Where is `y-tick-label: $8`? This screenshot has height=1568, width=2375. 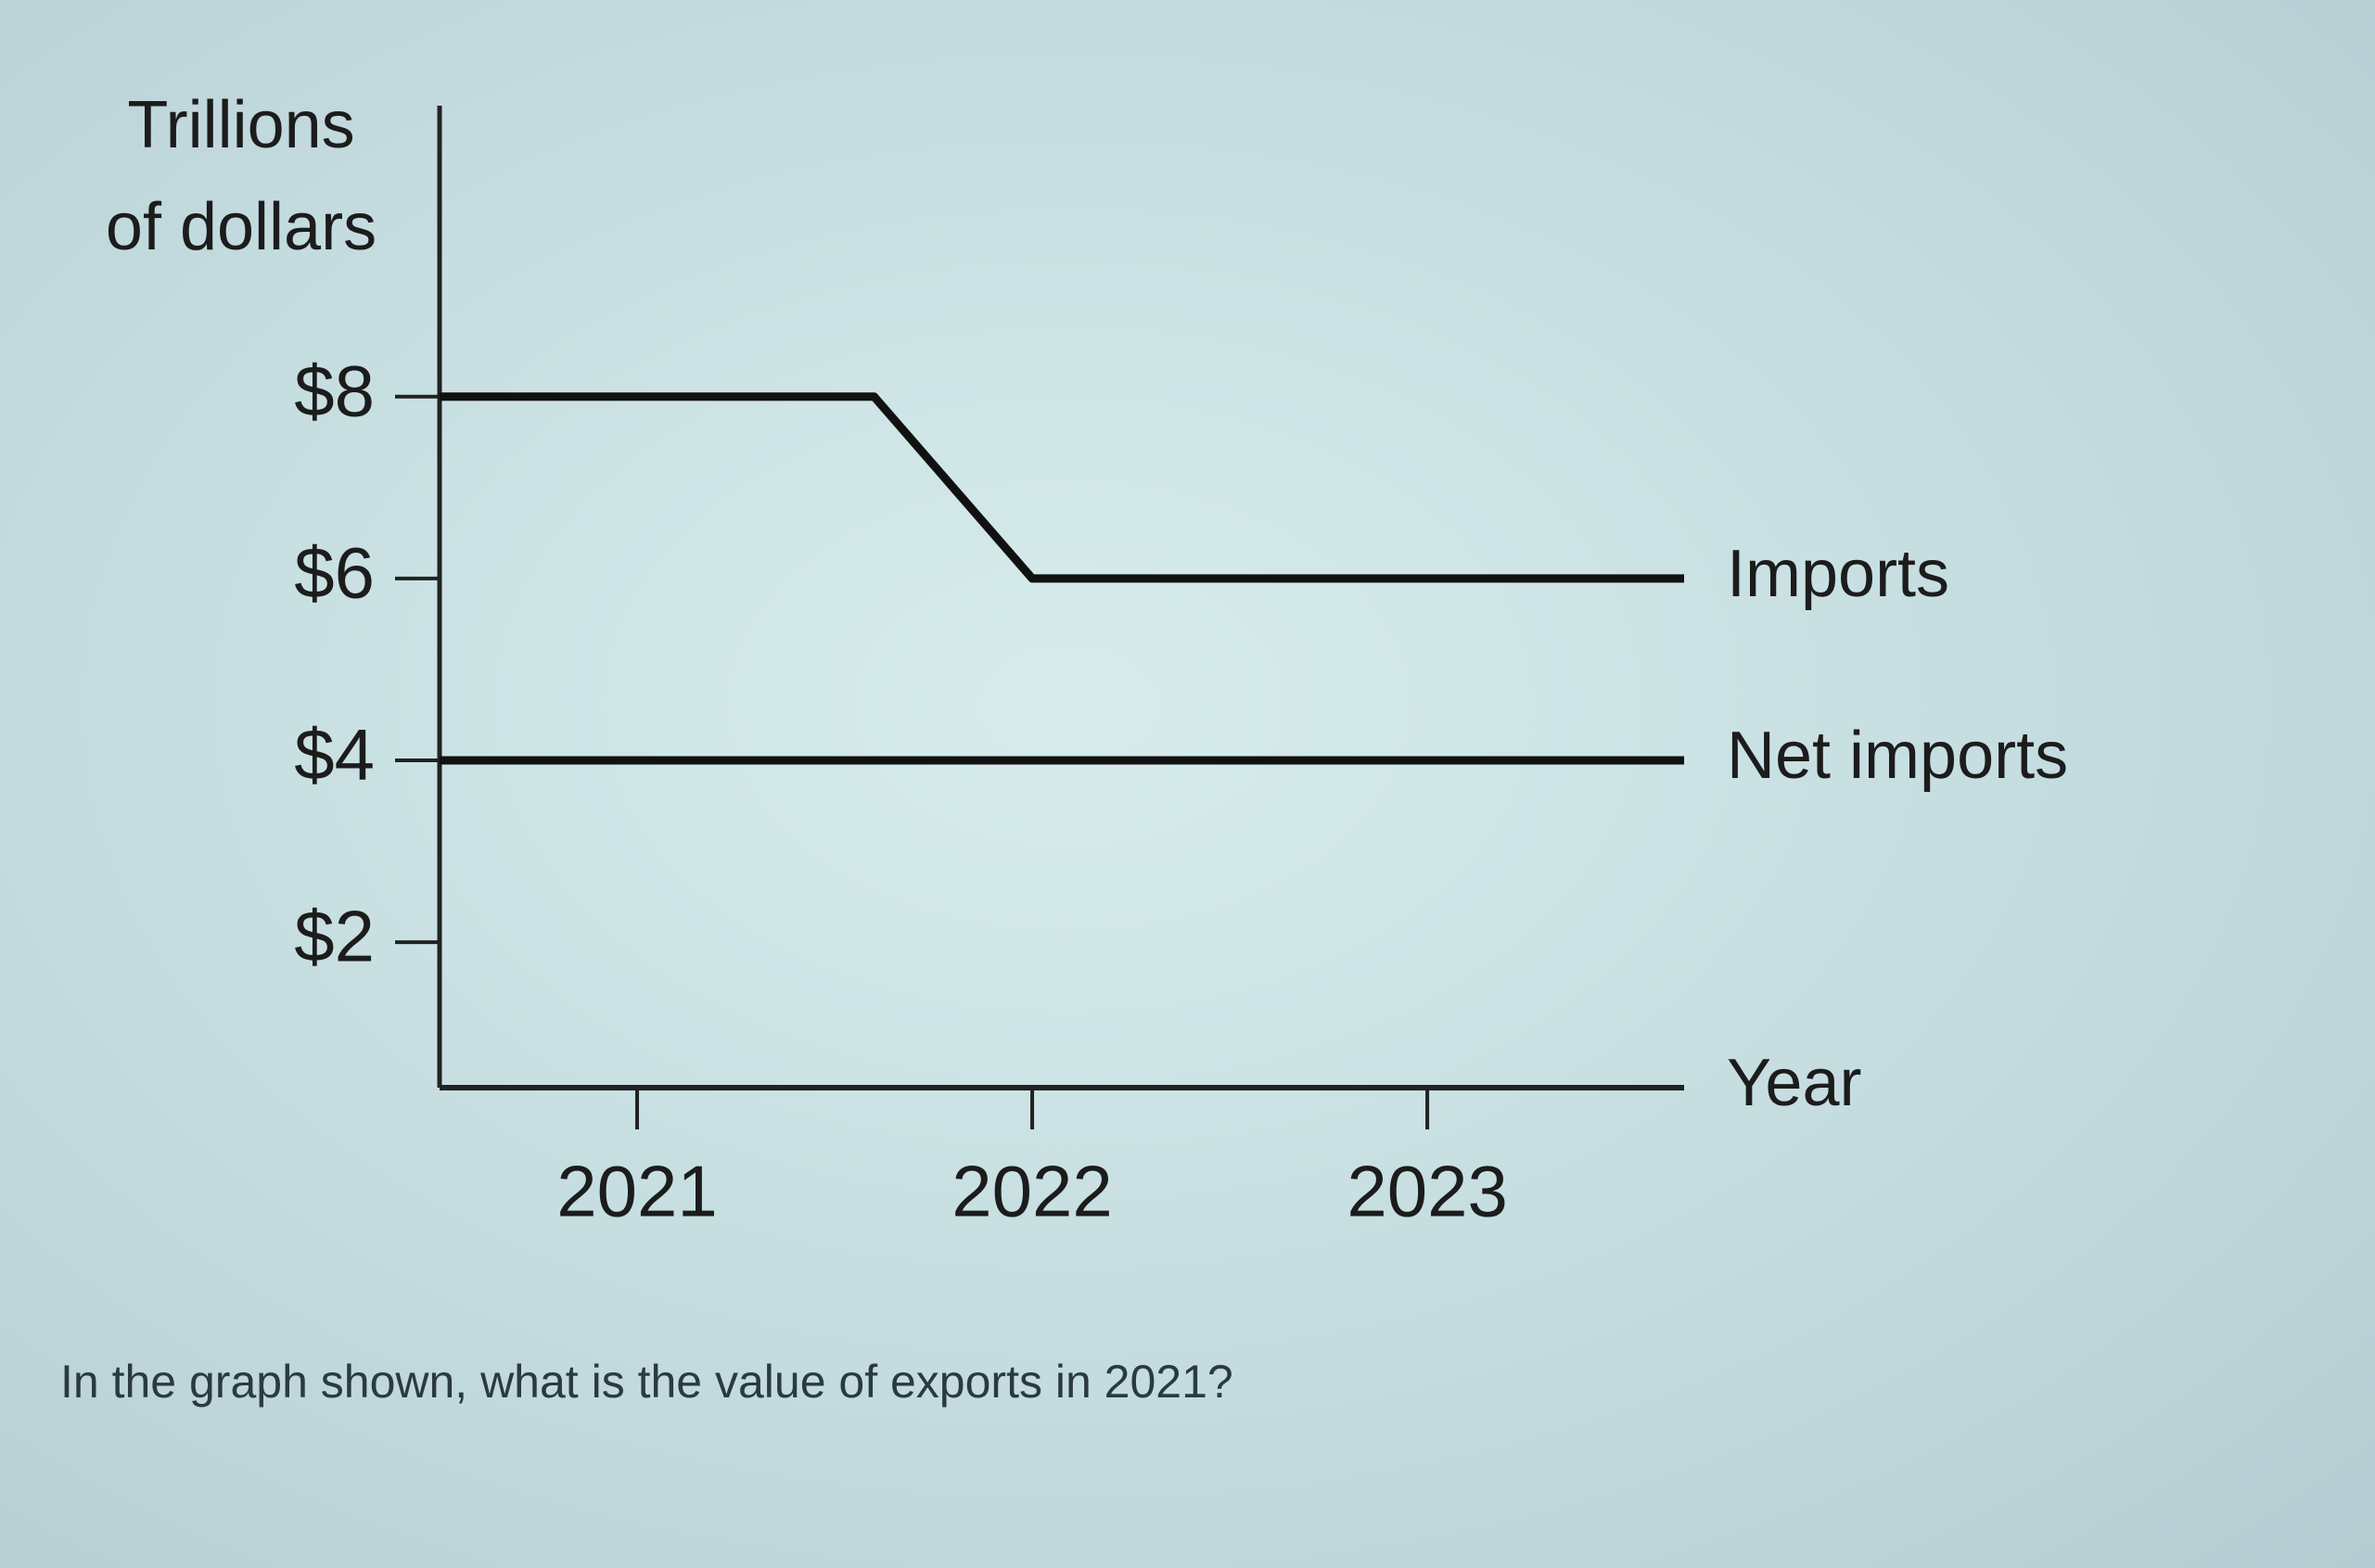 y-tick-label: $8 is located at coordinates (334, 390).